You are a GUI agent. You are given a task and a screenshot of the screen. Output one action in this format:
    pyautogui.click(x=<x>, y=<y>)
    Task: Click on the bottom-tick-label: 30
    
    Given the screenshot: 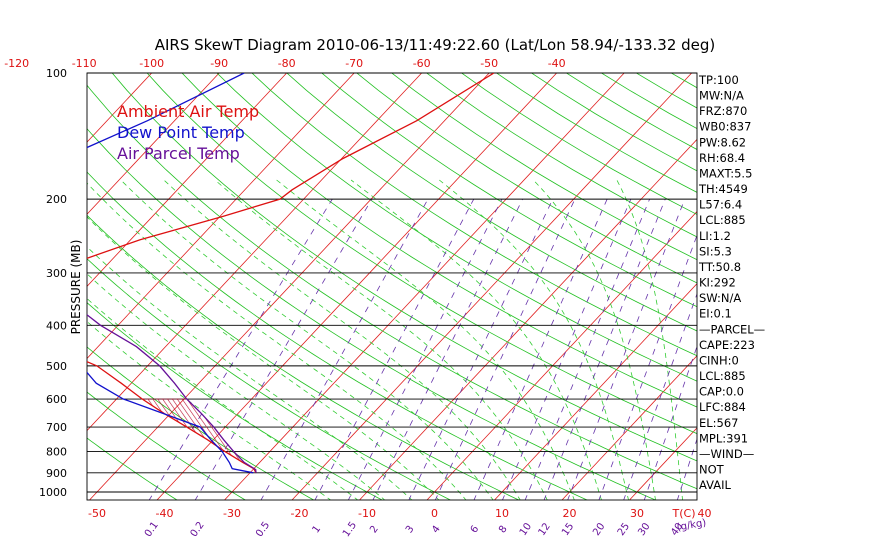 What is the action you would take?
    pyautogui.click(x=637, y=513)
    